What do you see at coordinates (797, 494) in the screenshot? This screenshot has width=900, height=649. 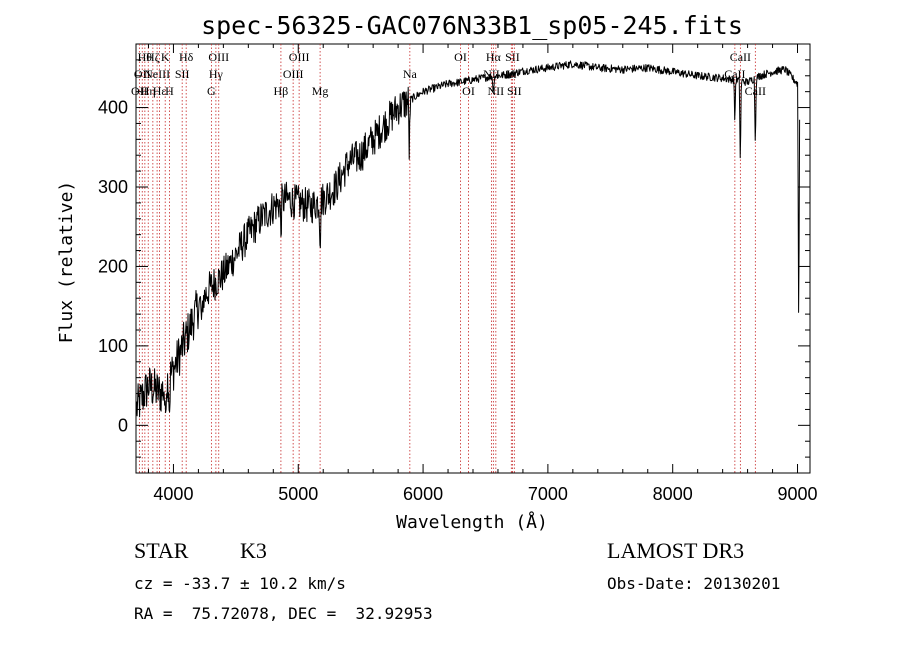 I see `x-tick-label: 9000` at bounding box center [797, 494].